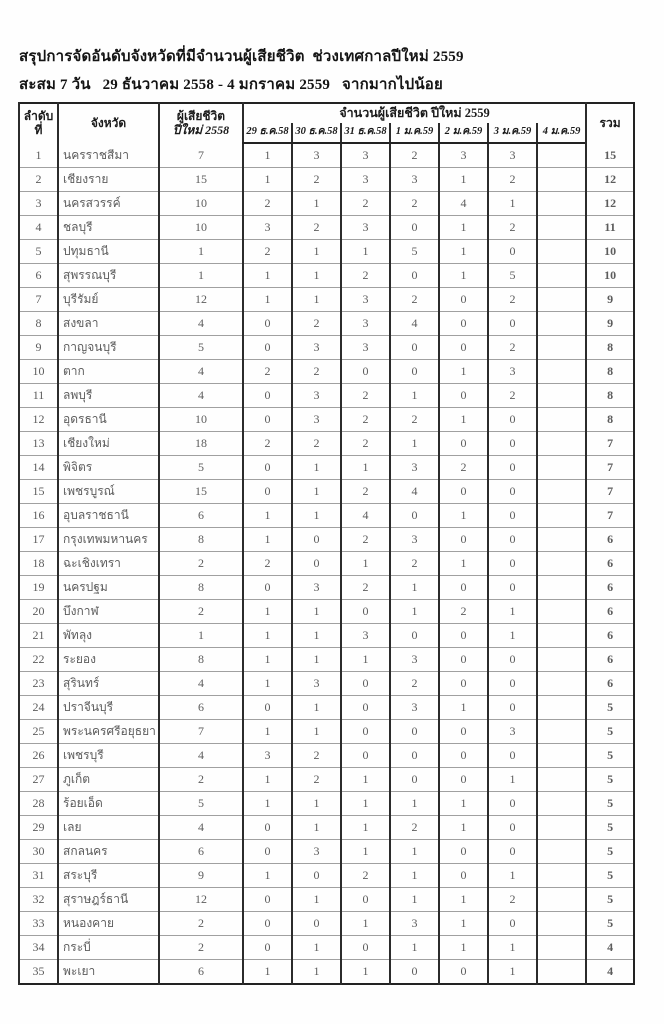 This screenshot has width=664, height=1024. I want to click on cell-day-4: 5, so click(414, 251).